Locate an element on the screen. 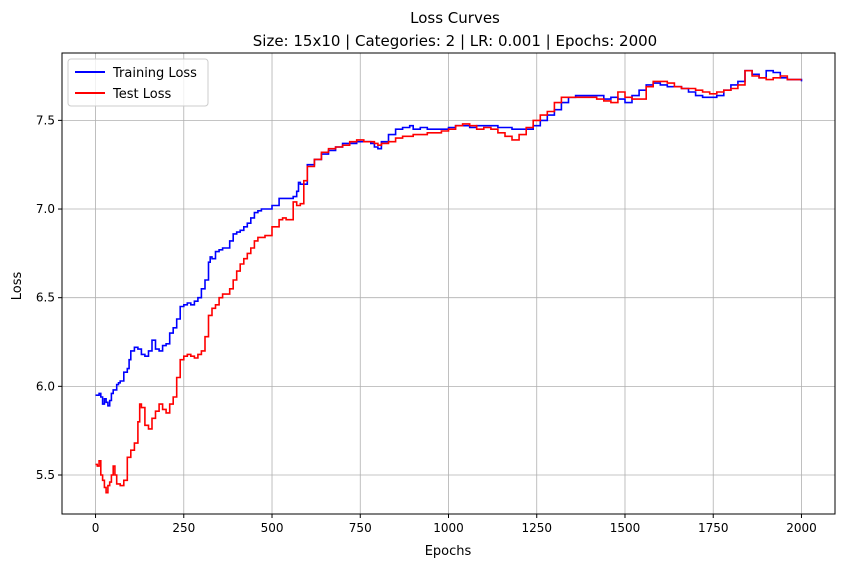  x-tick-label: 1250 is located at coordinates (536, 528).